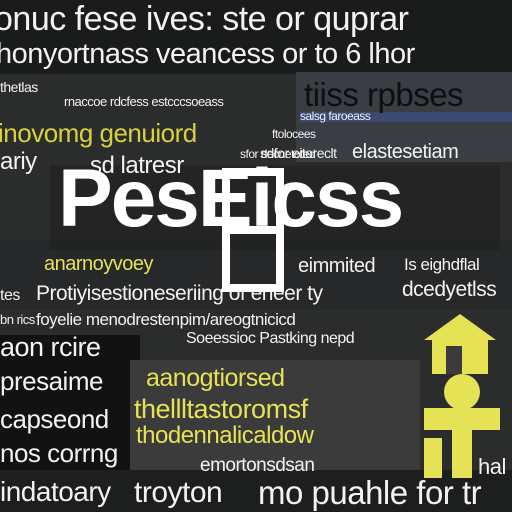 Image resolution: width=512 pixels, height=512 pixels. Describe the element at coordinates (257, 465) in the screenshot. I see `line-emortonsdsan: emortonsdsan` at that location.